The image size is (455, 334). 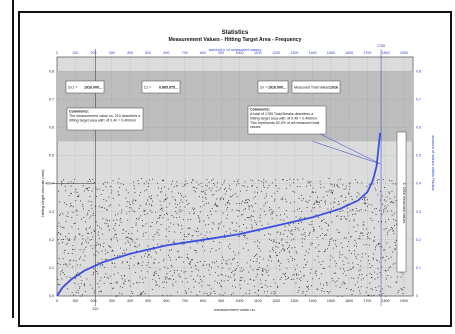 What do you see at coordinates (203, 53) in the screenshot?
I see `x-top-tick-label: 800` at bounding box center [203, 53].